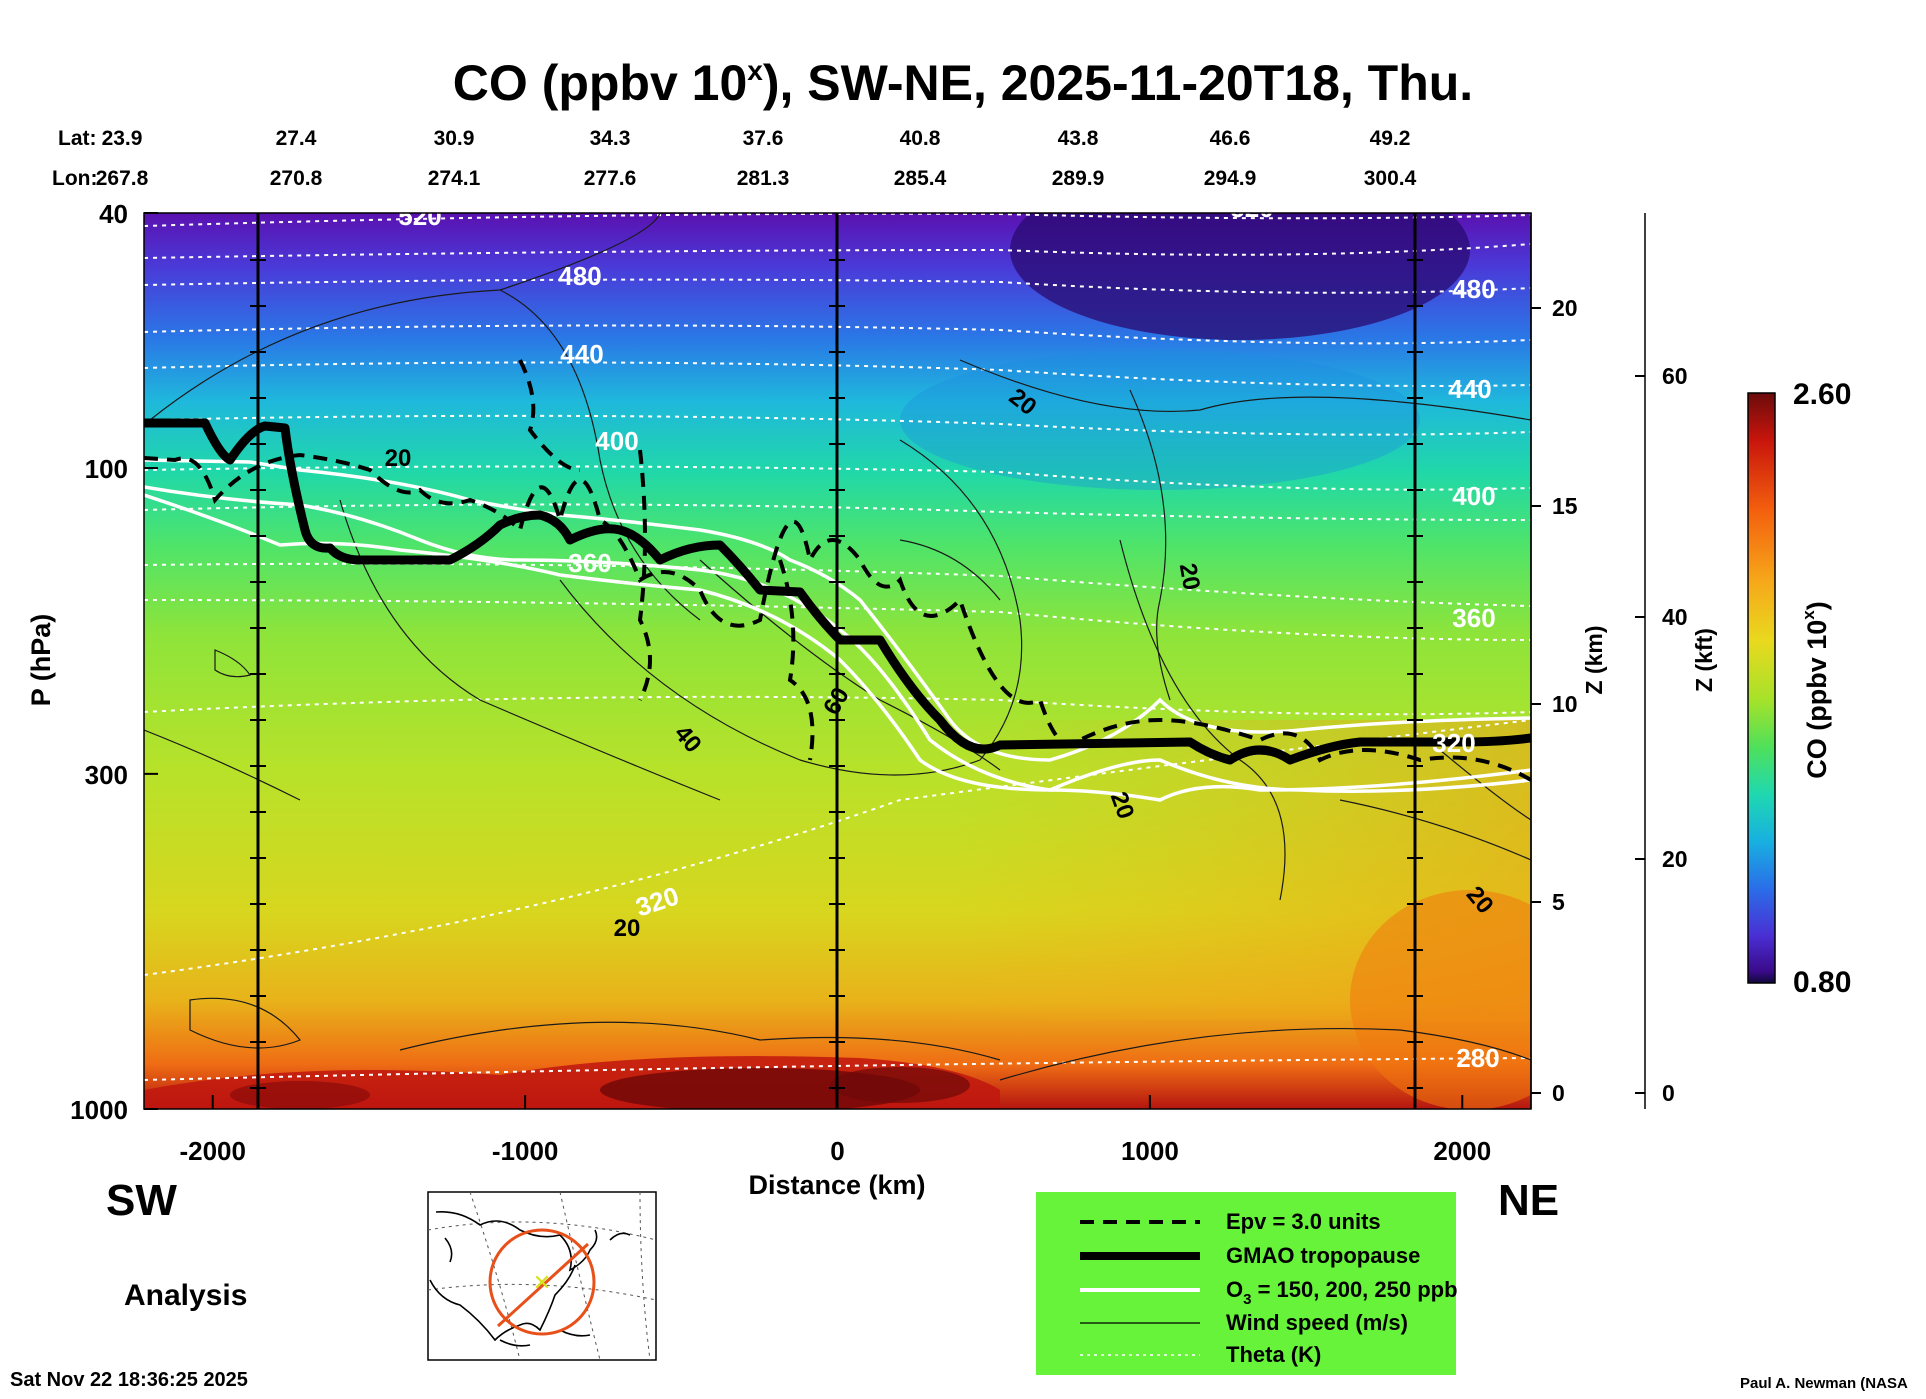 The height and width of the screenshot is (1399, 1926). I want to click on center-marker-icon: ✕, so click(542, 1282).